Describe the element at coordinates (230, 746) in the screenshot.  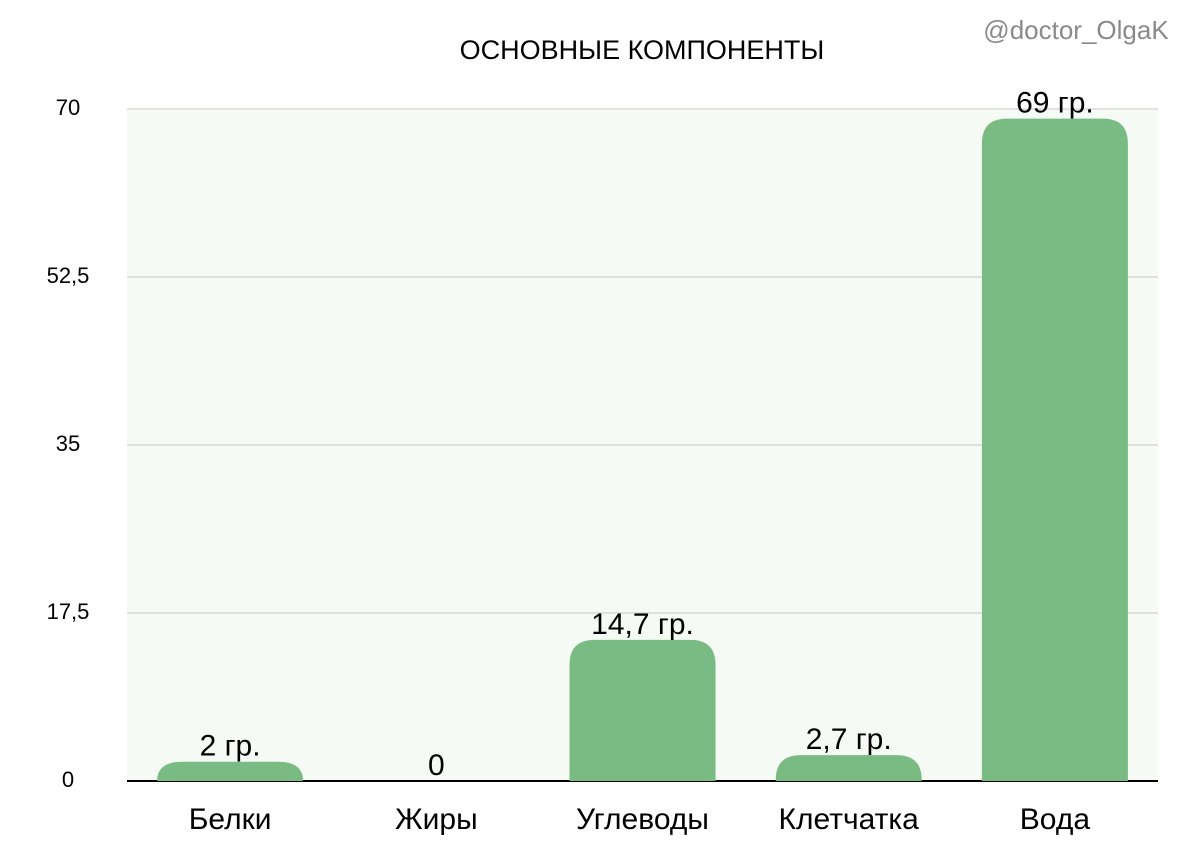
I see `data-label: 2 гр.` at that location.